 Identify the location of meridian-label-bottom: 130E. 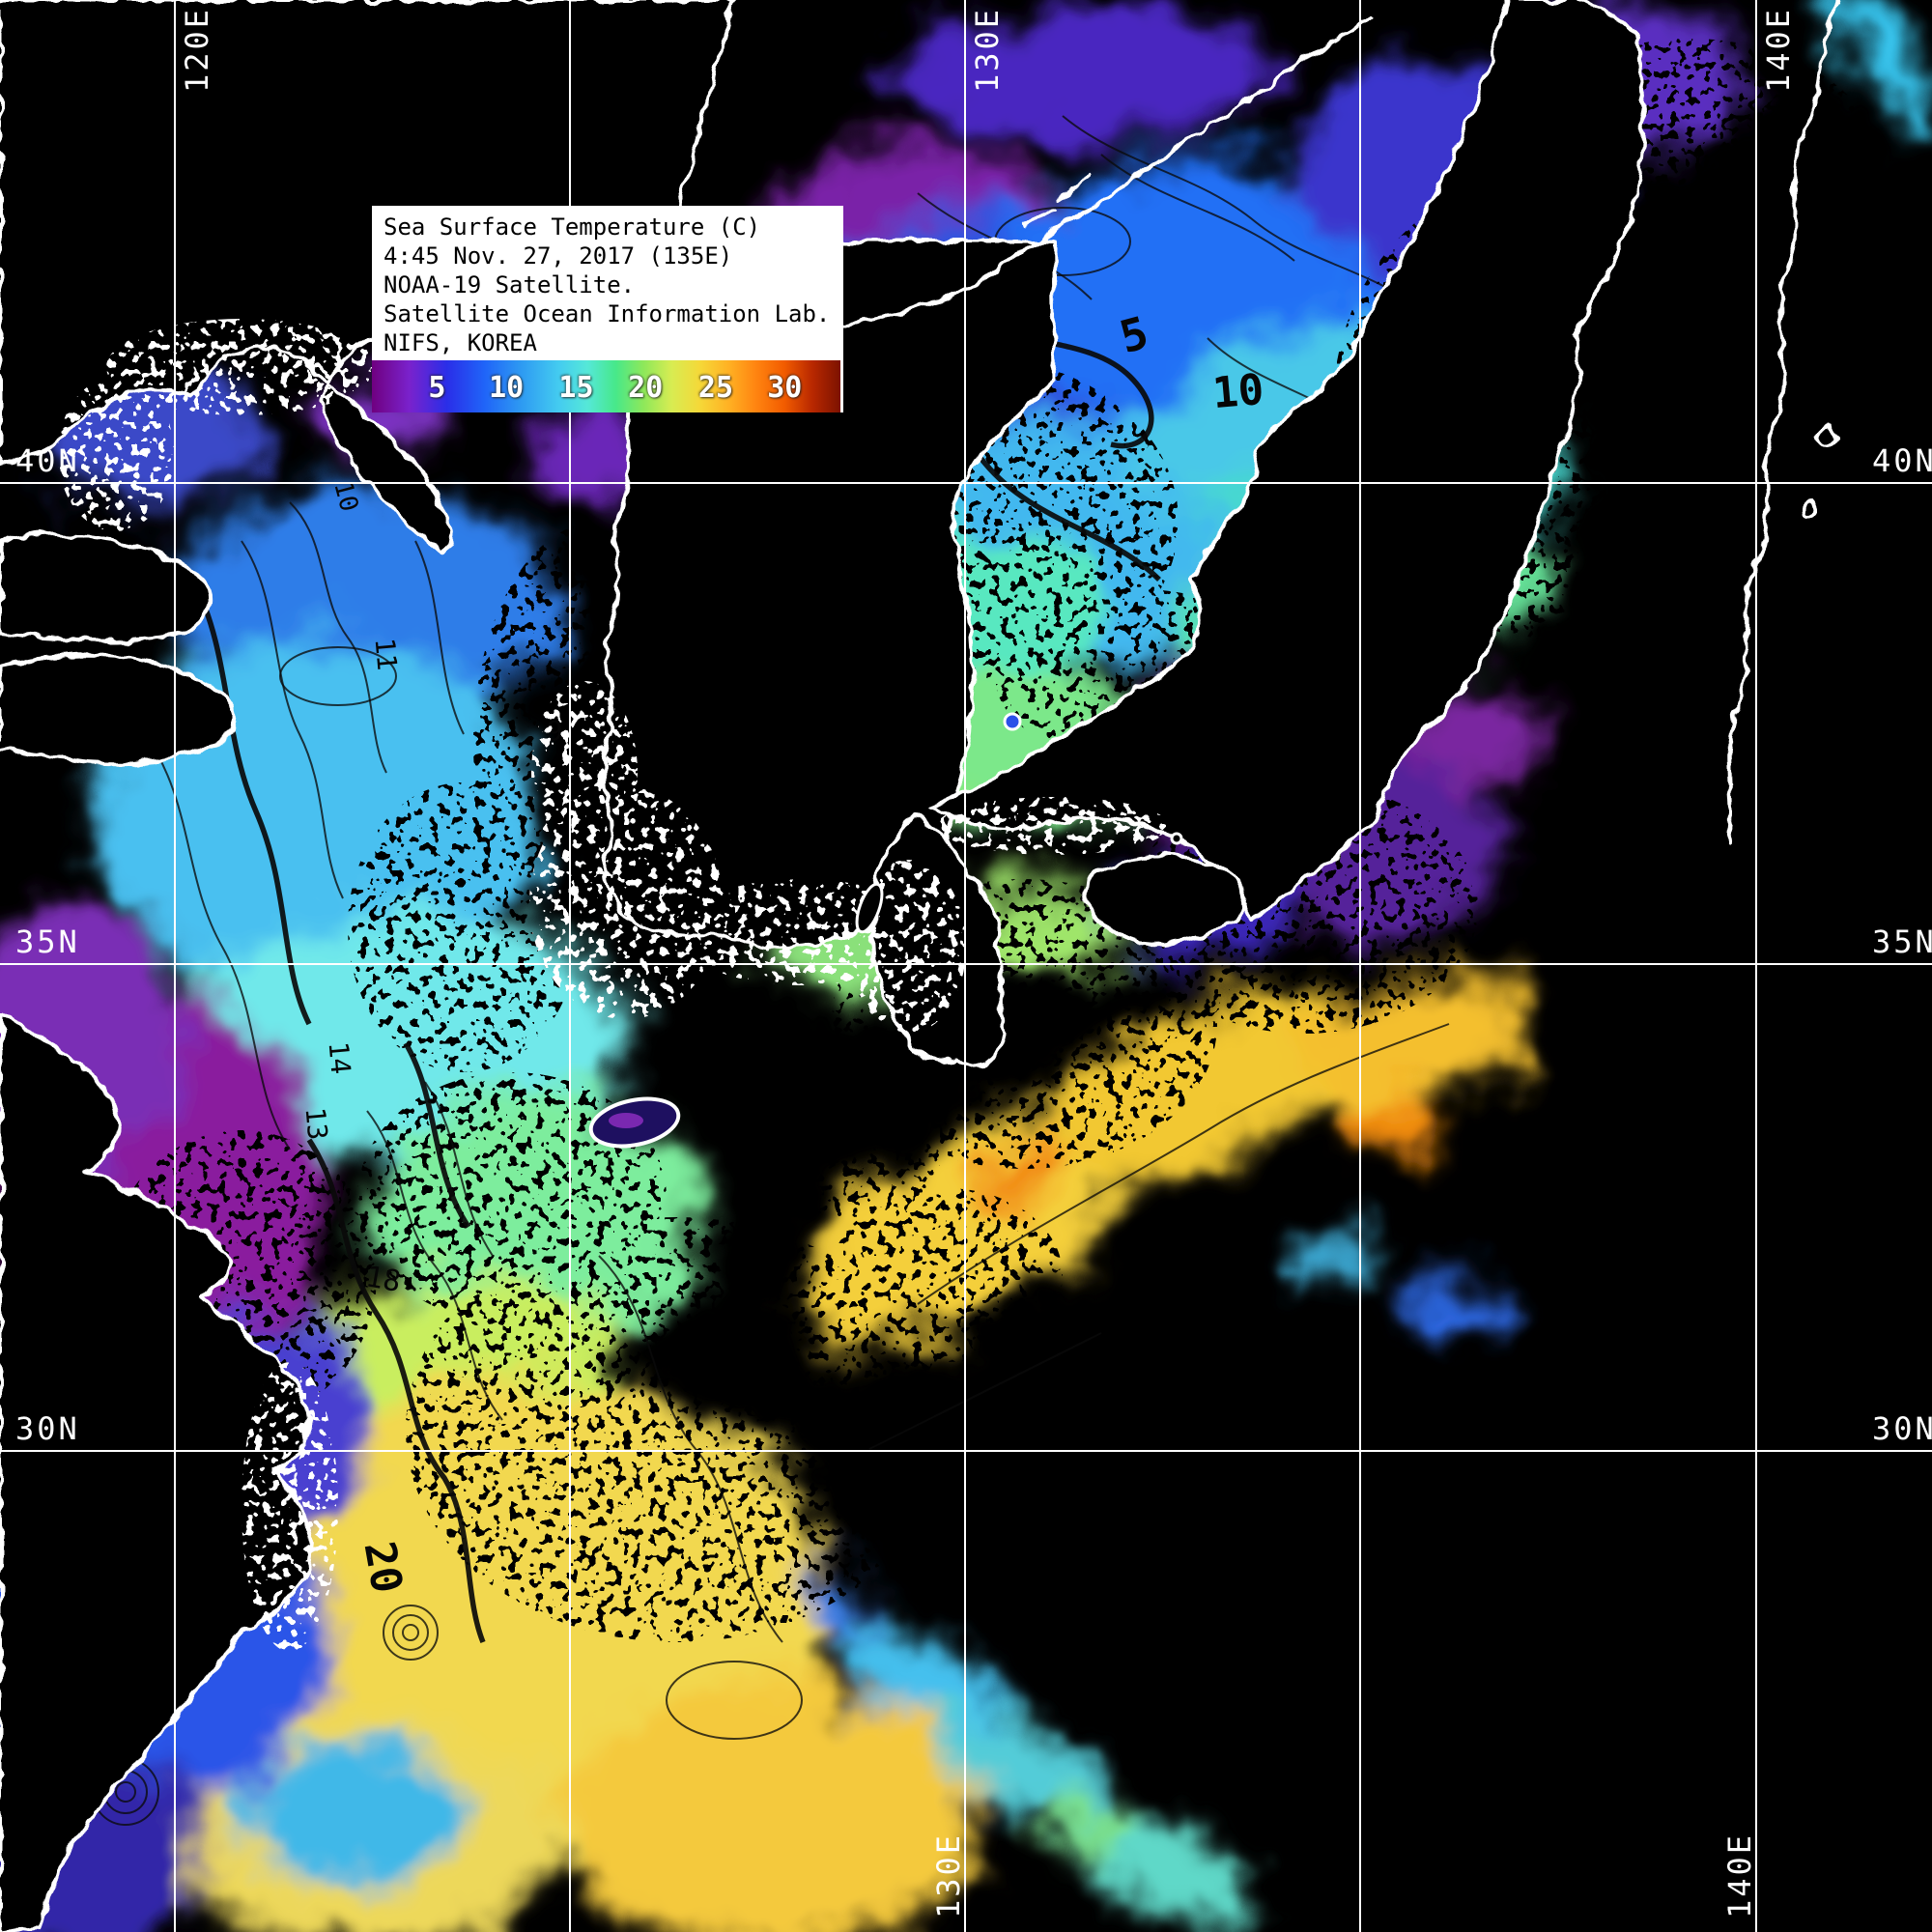
(948, 1875).